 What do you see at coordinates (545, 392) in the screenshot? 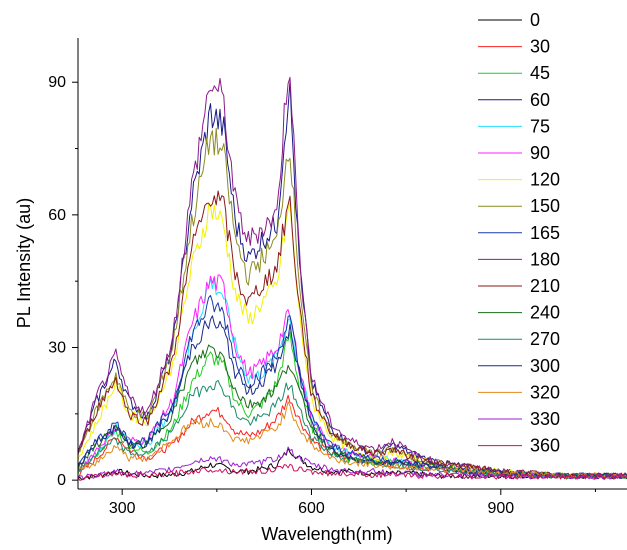
I see `legend-label-320: 320` at bounding box center [545, 392].